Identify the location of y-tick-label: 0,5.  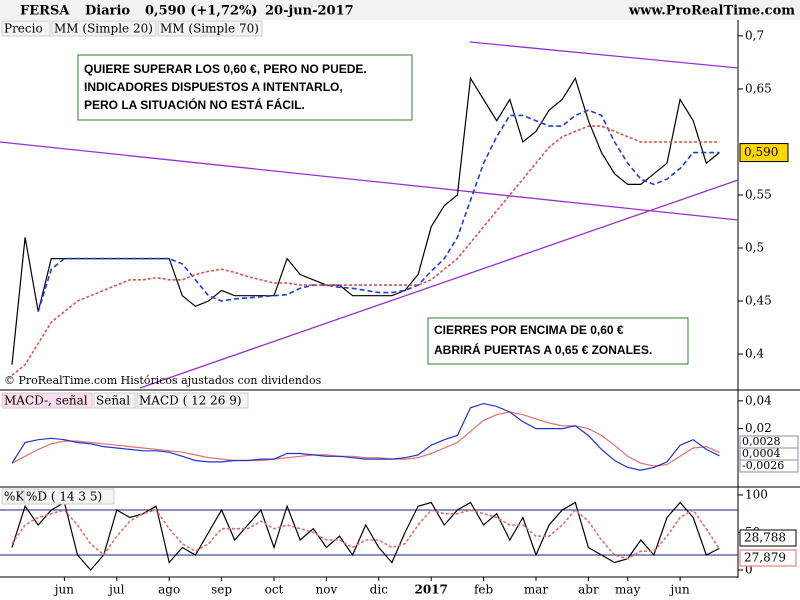
(754, 248).